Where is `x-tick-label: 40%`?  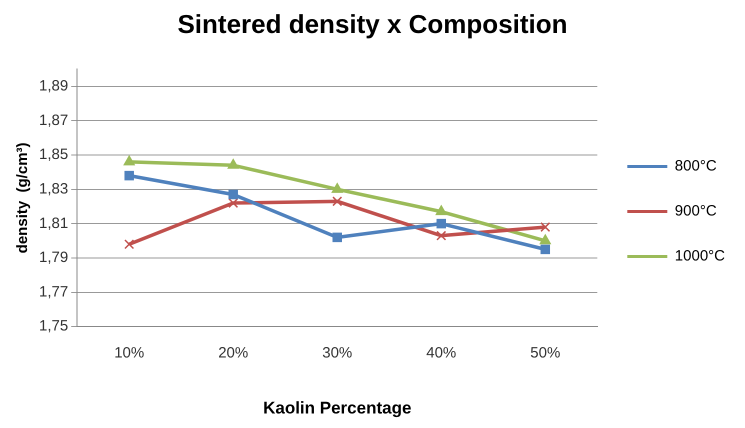
x-tick-label: 40% is located at coordinates (441, 353).